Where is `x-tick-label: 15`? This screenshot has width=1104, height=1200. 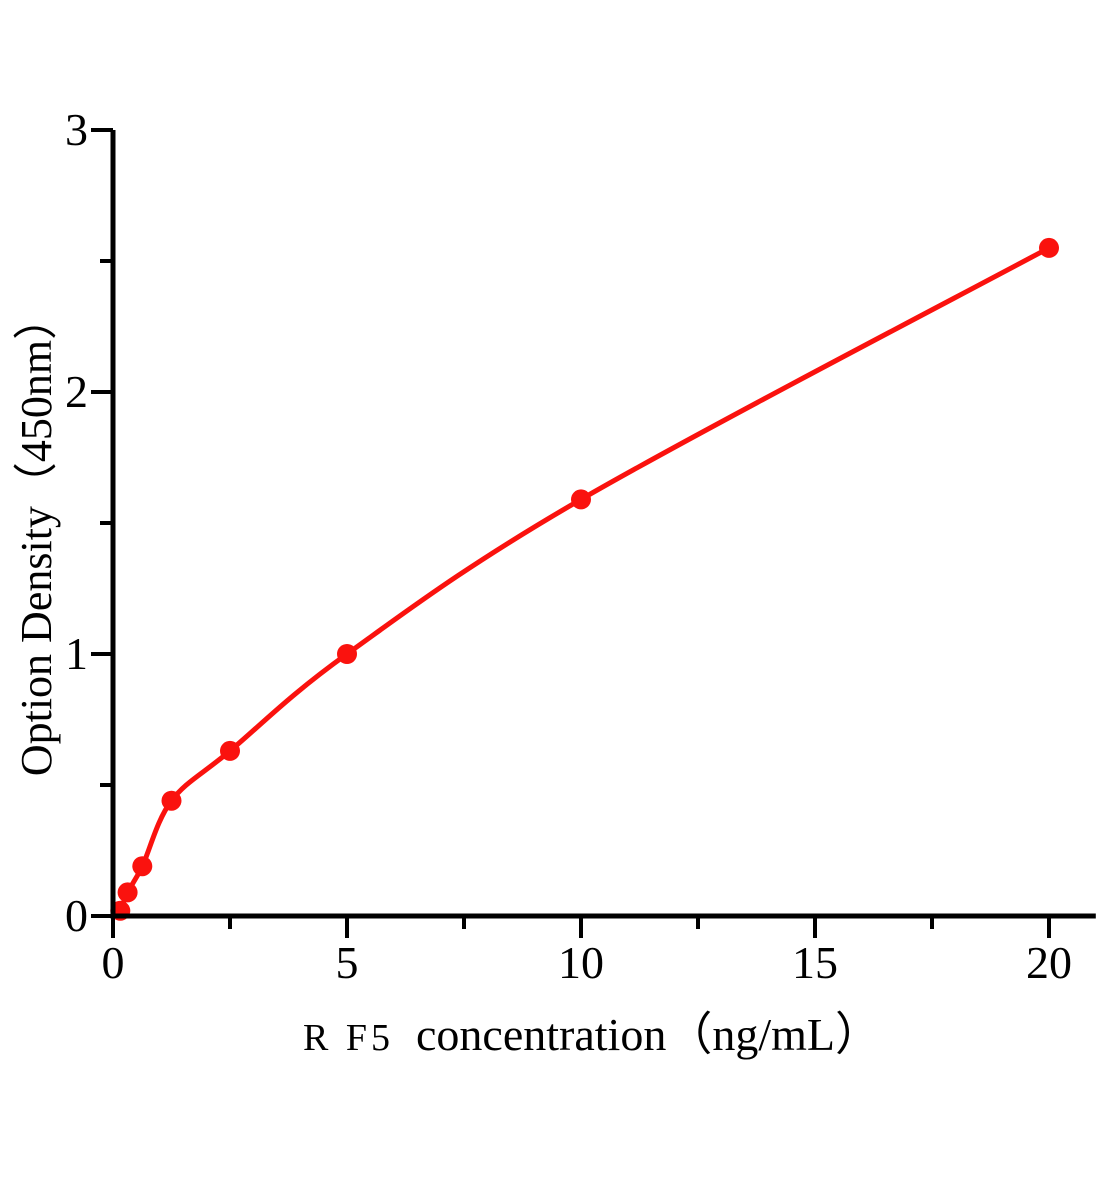
x-tick-label: 15 is located at coordinates (815, 962).